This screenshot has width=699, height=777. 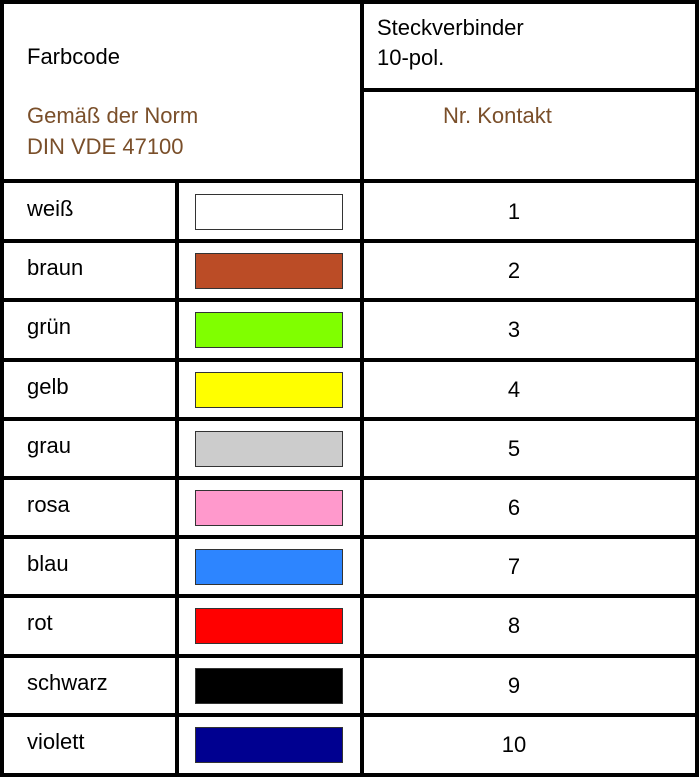 I want to click on contact-number: 8, so click(x=514, y=626).